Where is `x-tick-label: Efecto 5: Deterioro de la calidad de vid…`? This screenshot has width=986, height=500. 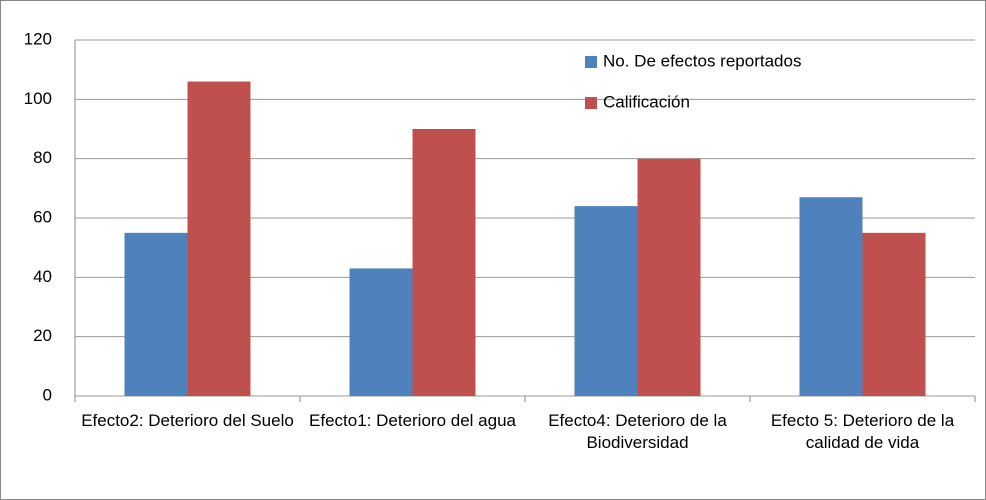 x-tick-label: Efecto 5: Deterioro de la calidad de vid… is located at coordinates (862, 431).